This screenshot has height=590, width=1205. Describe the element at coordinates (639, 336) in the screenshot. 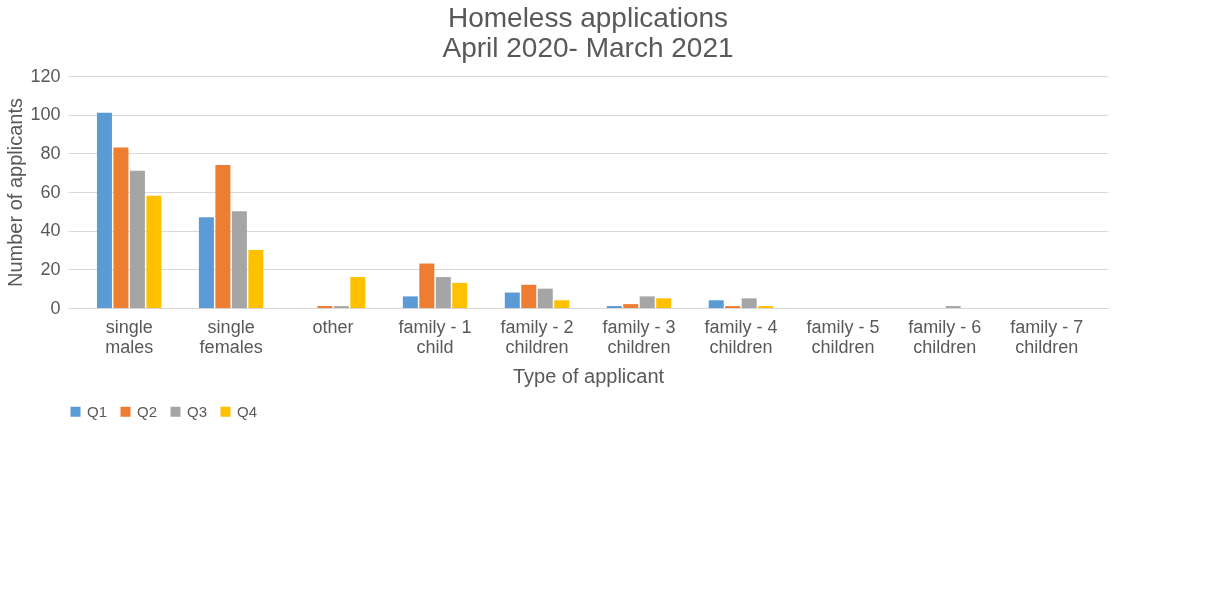

I see `x-tick-label: family - 3 children` at that location.